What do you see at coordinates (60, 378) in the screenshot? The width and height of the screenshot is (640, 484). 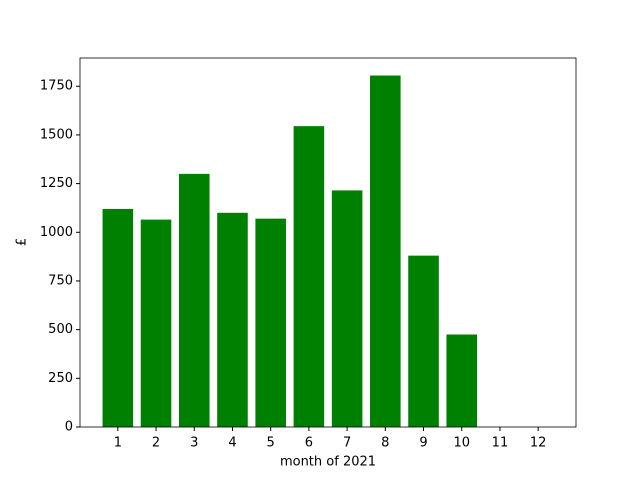 I see `y-tick-label: 250` at bounding box center [60, 378].